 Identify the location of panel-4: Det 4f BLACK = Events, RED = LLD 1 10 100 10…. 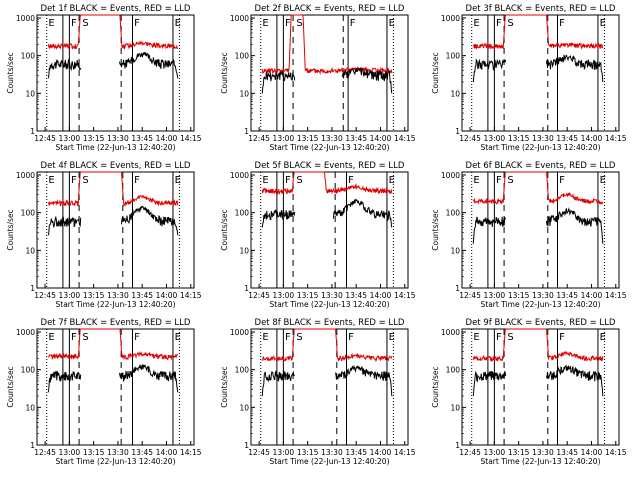
(104, 235).